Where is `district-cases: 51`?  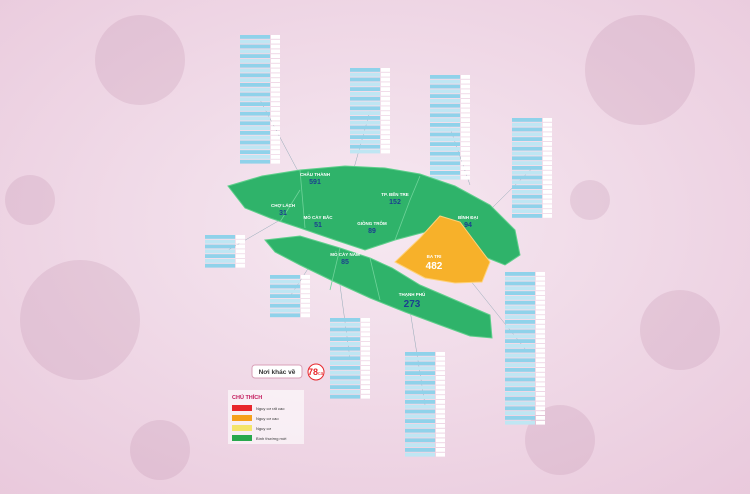 district-cases: 51 is located at coordinates (318, 225).